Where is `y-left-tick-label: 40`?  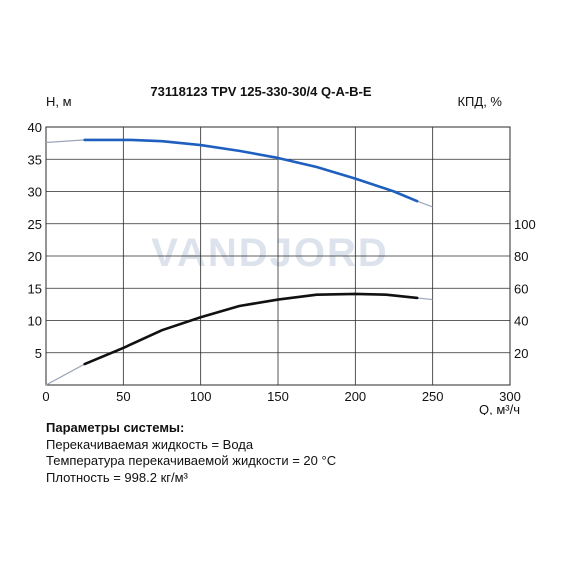
y-left-tick-label: 40 is located at coordinates (35, 127).